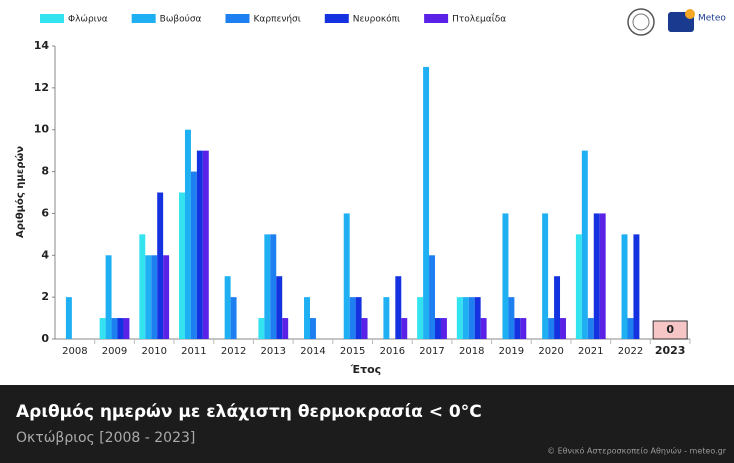 This screenshot has width=734, height=463. Describe the element at coordinates (45, 212) in the screenshot. I see `y-tick-label: 6` at that location.